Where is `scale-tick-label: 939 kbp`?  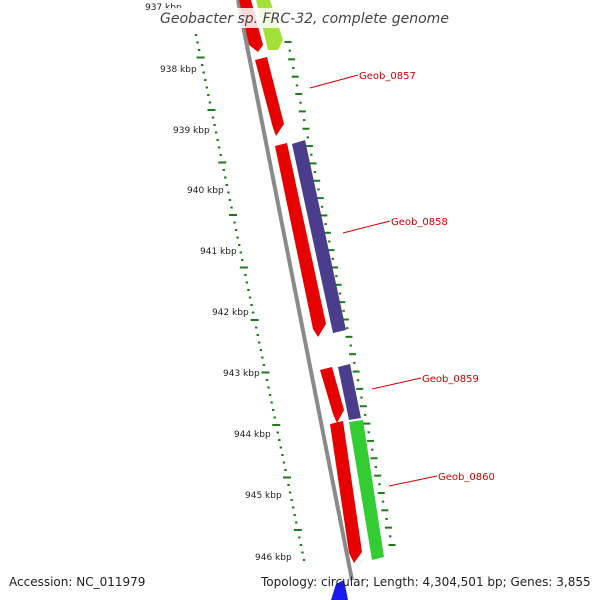
scale-tick-label: 939 kbp is located at coordinates (191, 131).